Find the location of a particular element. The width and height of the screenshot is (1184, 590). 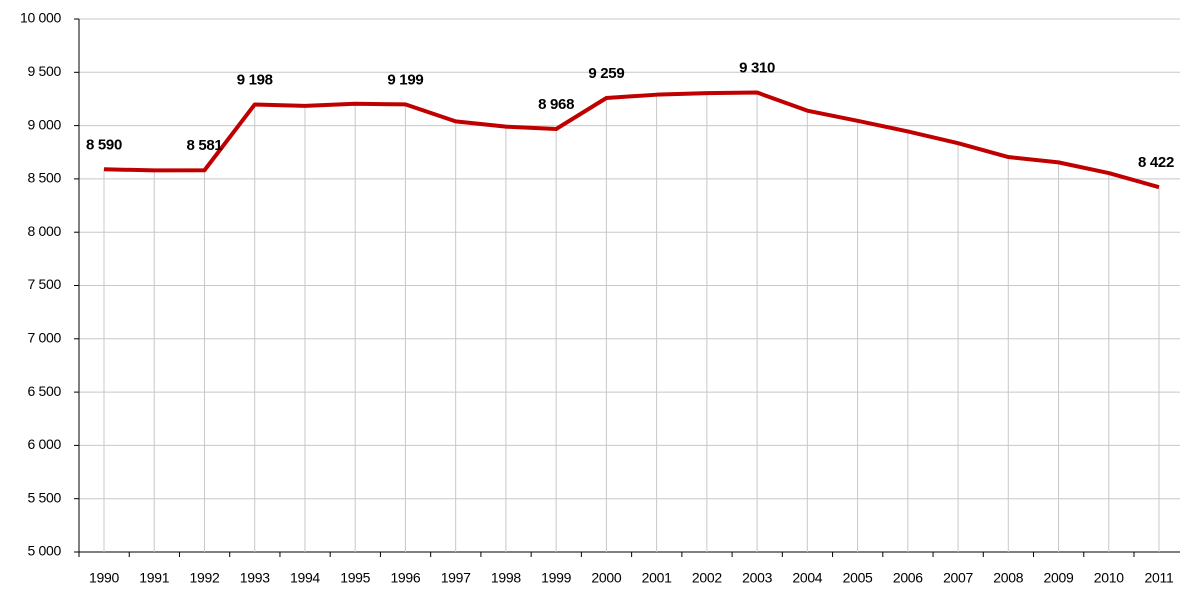

x-tick-label: 1999 is located at coordinates (556, 578).